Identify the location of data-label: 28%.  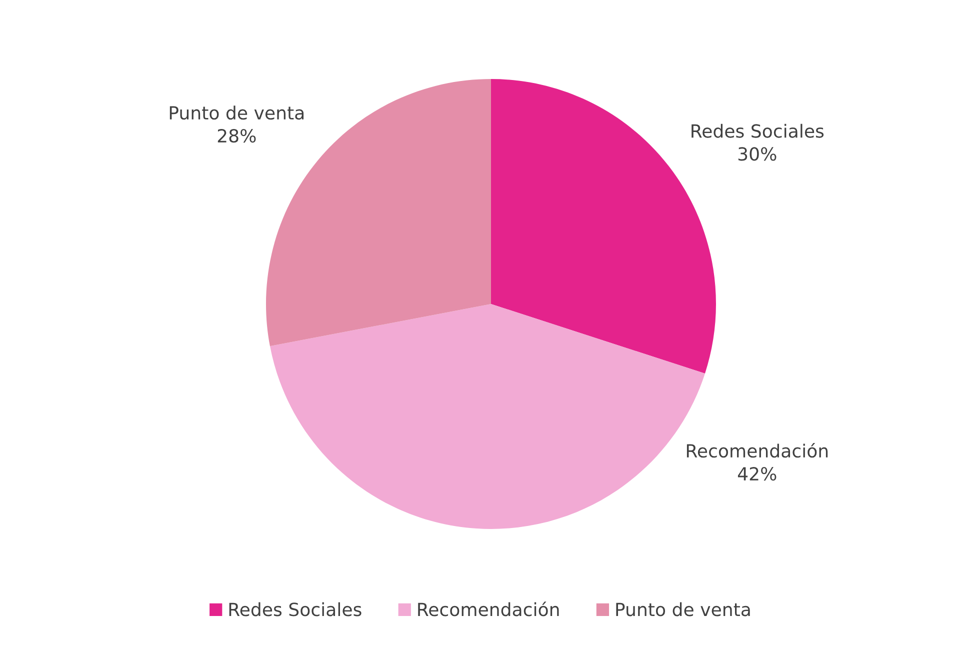
(237, 135).